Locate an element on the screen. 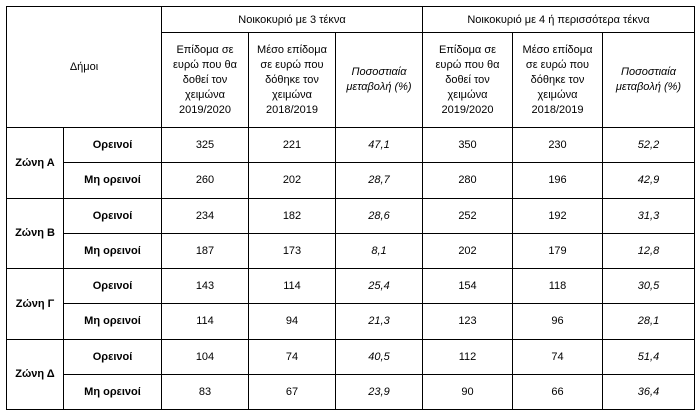  table-cell: 23,9 is located at coordinates (379, 392).